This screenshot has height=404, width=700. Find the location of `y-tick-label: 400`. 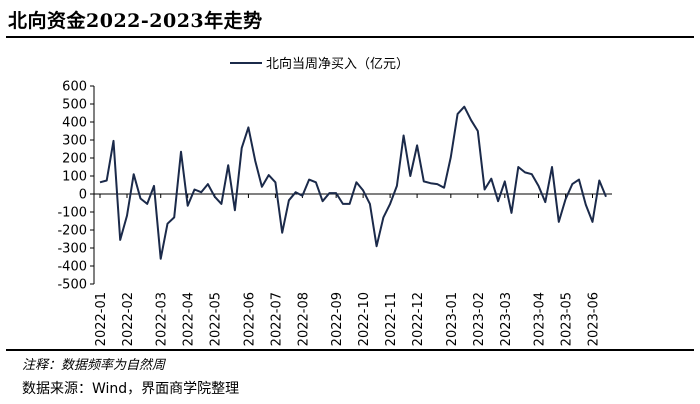

y-tick-label: 400 is located at coordinates (74, 123).